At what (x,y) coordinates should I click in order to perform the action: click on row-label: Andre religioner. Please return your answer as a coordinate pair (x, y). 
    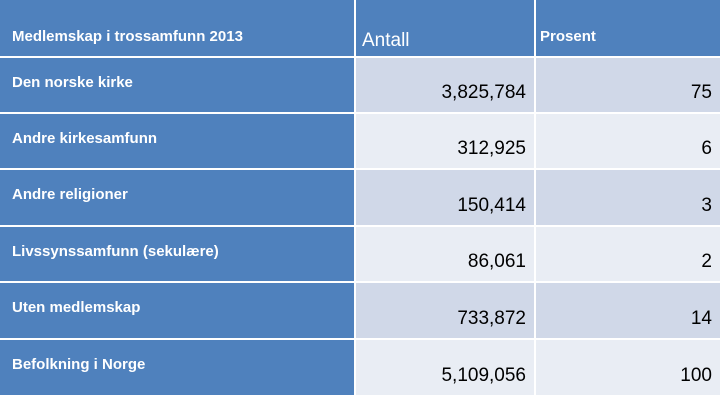
    Looking at the image, I should click on (70, 194).